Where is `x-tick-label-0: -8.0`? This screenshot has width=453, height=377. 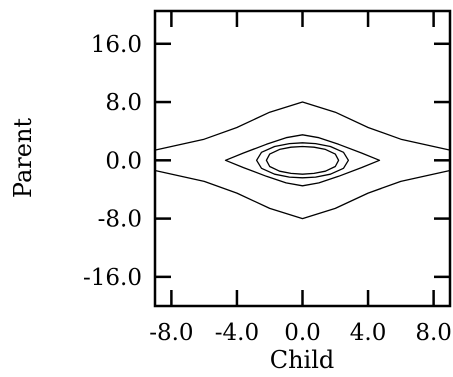
x-tick-label-0: -8.0 is located at coordinates (171, 333).